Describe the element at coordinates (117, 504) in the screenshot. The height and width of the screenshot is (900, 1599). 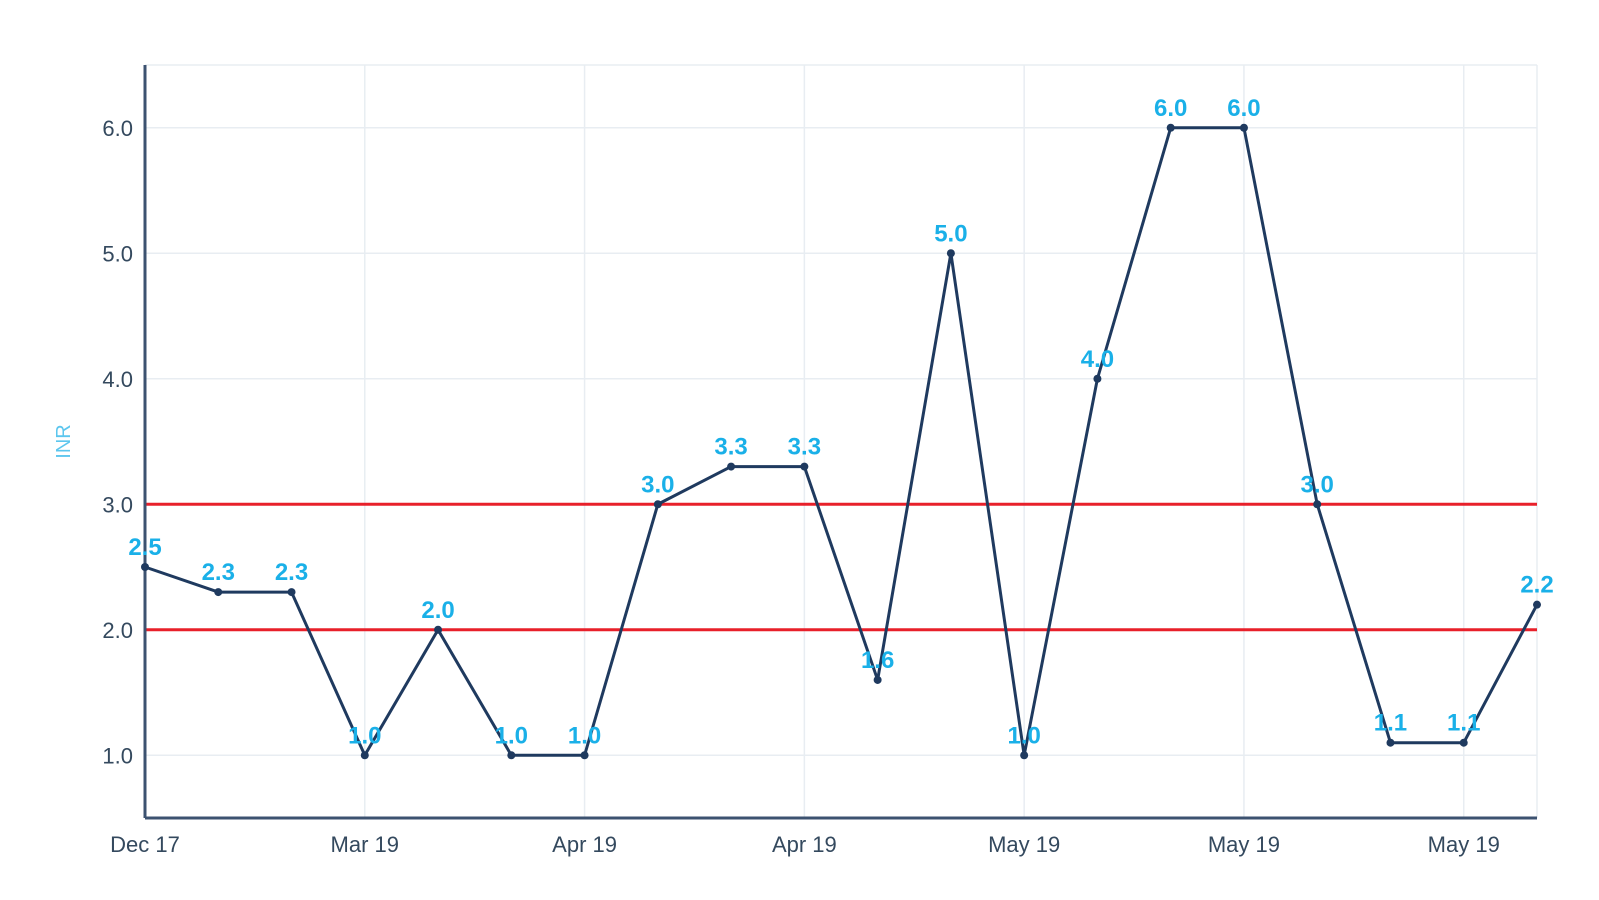
I see `y-tick-label: 3.0` at that location.